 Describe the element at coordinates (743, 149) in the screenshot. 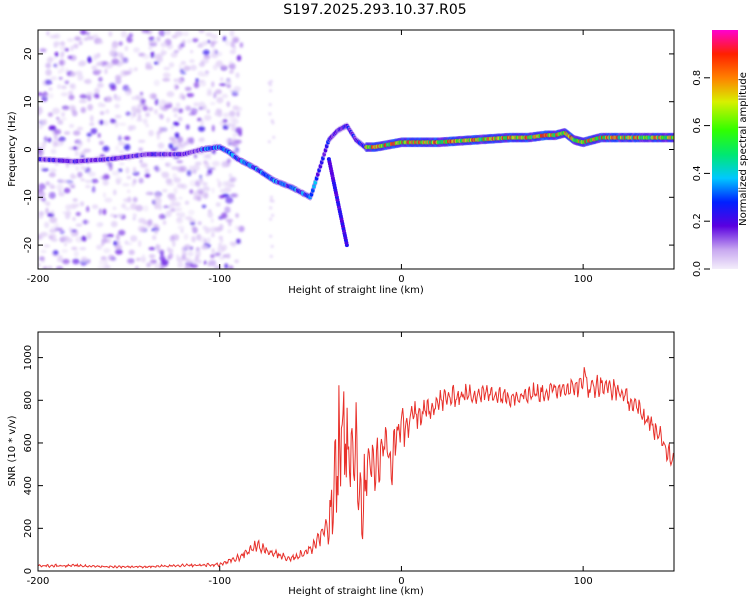

I see `colorbar-label: Normalized spectral amplitude` at that location.